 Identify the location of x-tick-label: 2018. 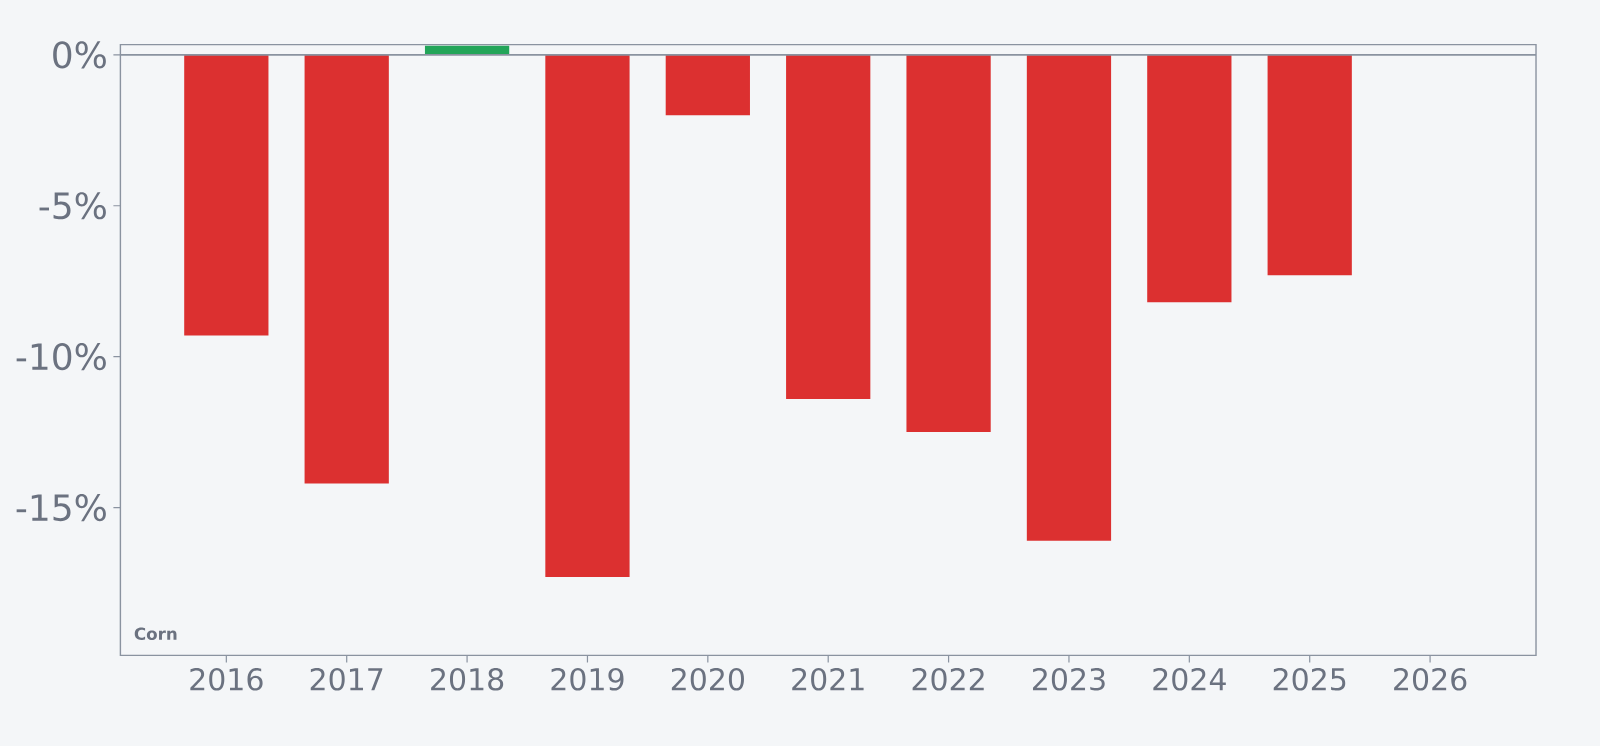
(467, 679).